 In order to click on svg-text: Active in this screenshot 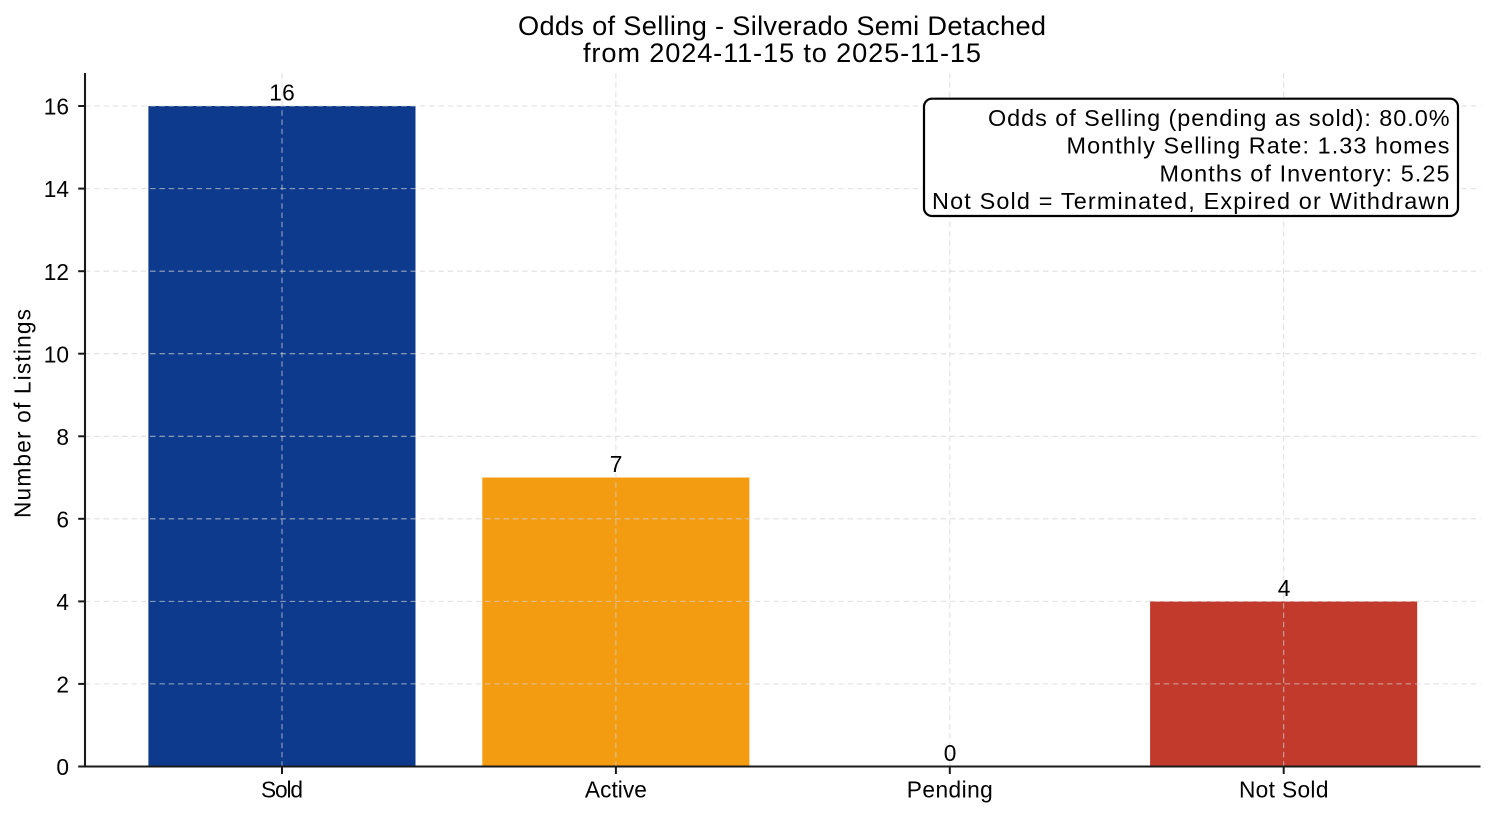, I will do `click(616, 790)`.